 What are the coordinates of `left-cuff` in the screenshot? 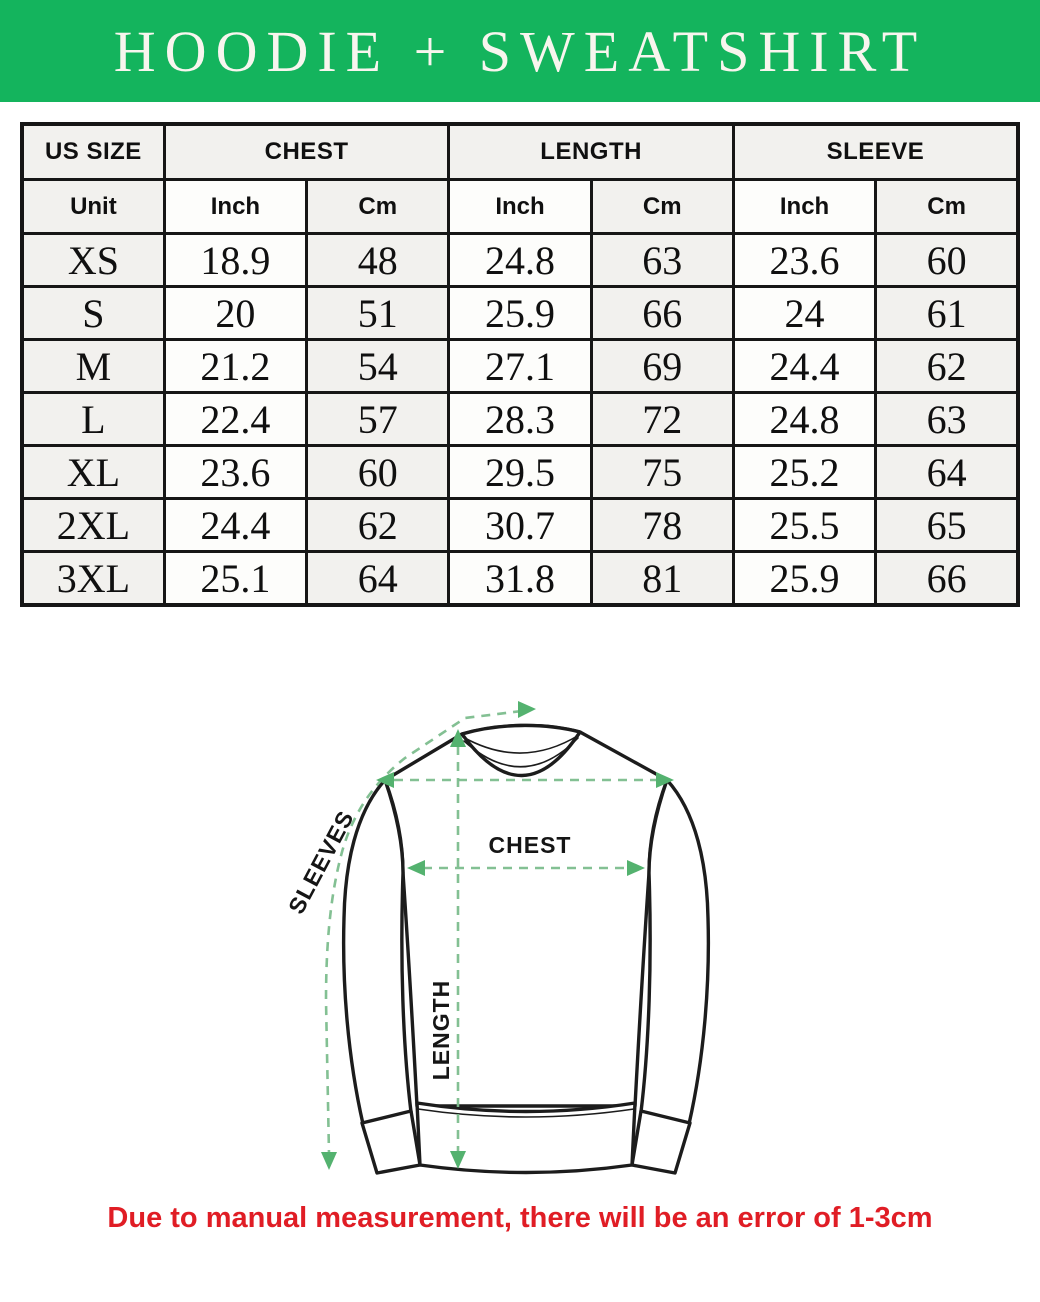 It's located at (391, 1142).